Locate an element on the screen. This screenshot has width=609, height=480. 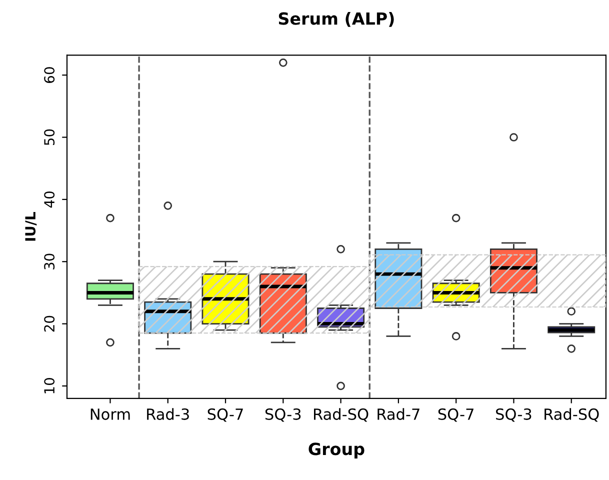
x-tick-label: Rad-7 is located at coordinates (399, 414).